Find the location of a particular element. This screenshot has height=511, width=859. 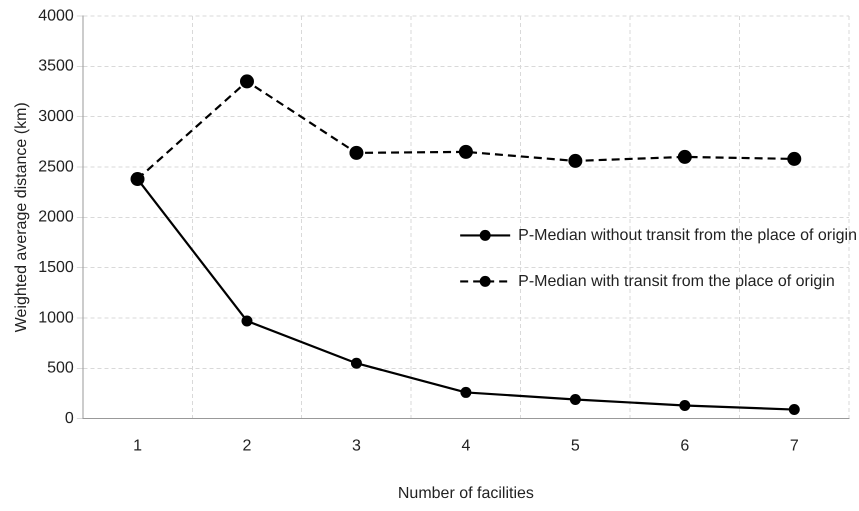

x-tick-label: 5 is located at coordinates (575, 446).